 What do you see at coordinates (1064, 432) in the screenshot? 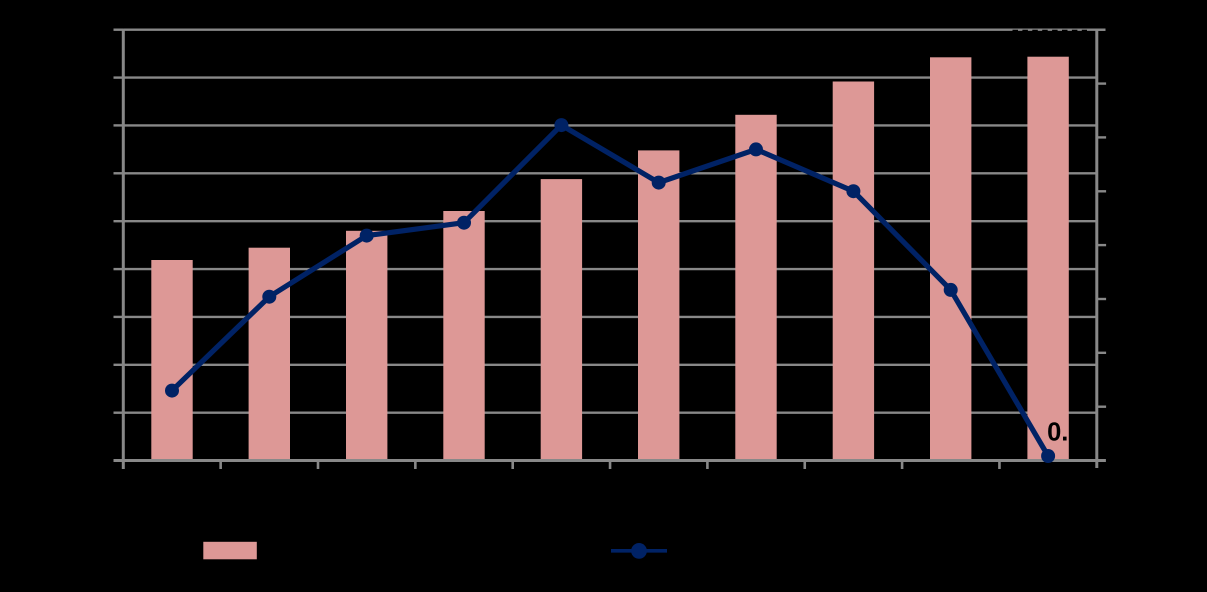
I see `svg-text: 0.1` at bounding box center [1064, 432].